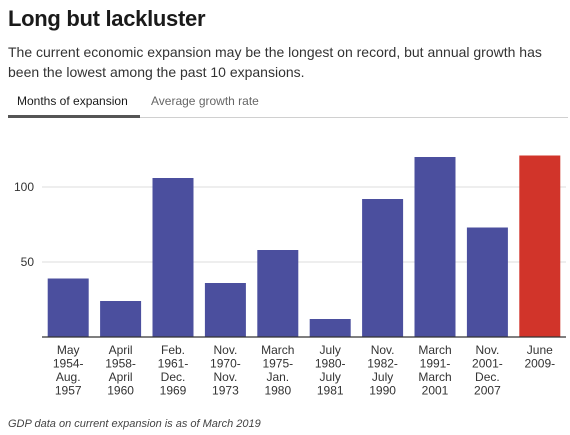  What do you see at coordinates (330, 391) in the screenshot?
I see `x-tick-label-line: 1981` at bounding box center [330, 391].